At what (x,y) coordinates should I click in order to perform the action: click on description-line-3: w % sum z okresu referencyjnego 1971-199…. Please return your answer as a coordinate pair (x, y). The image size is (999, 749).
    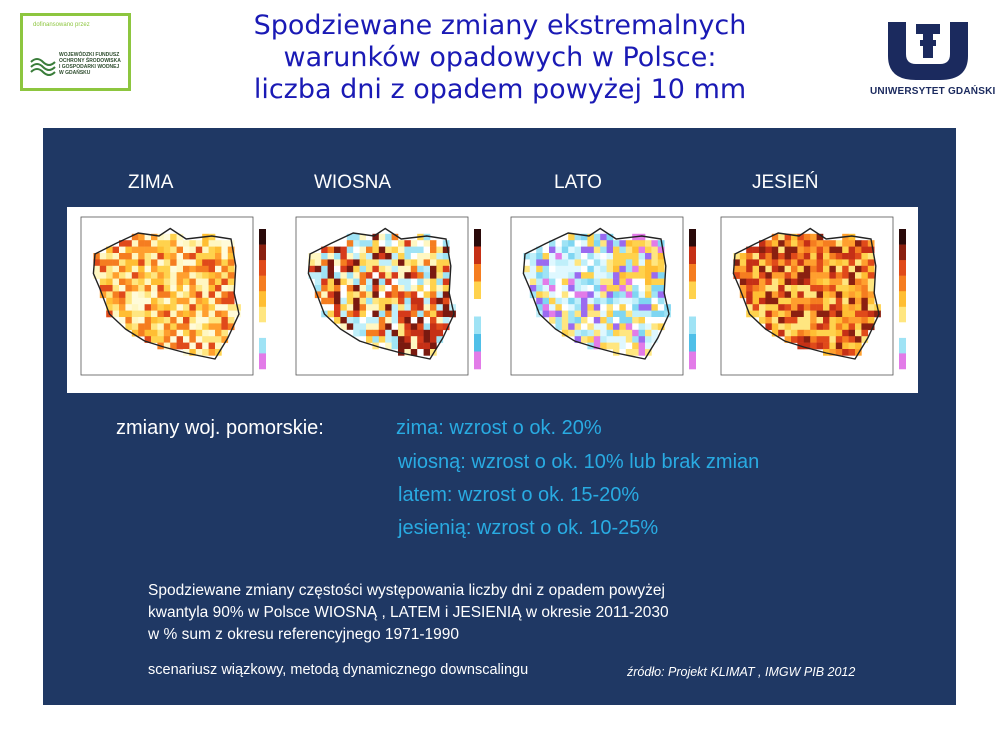
    Looking at the image, I should click on (304, 634).